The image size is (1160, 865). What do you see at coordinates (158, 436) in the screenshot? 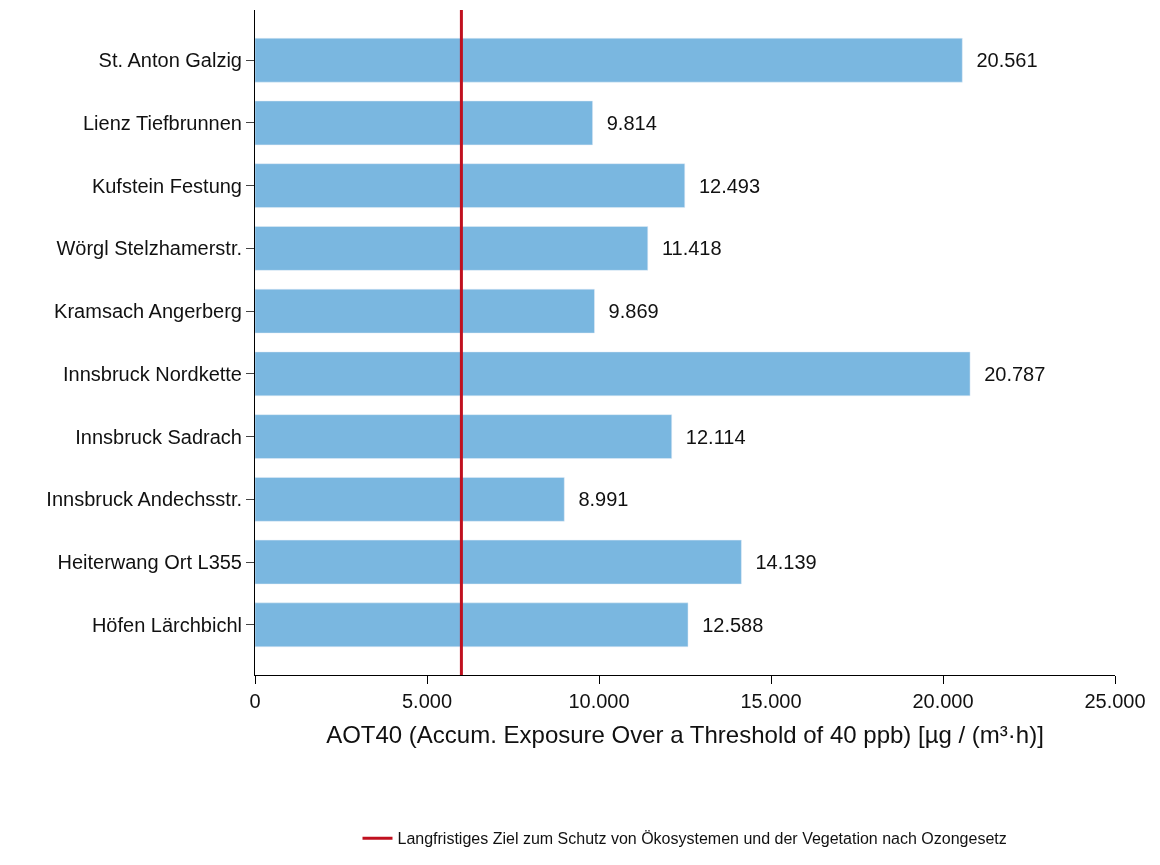
I see `y-tick-label: Innsbruck Sadrach` at bounding box center [158, 436].